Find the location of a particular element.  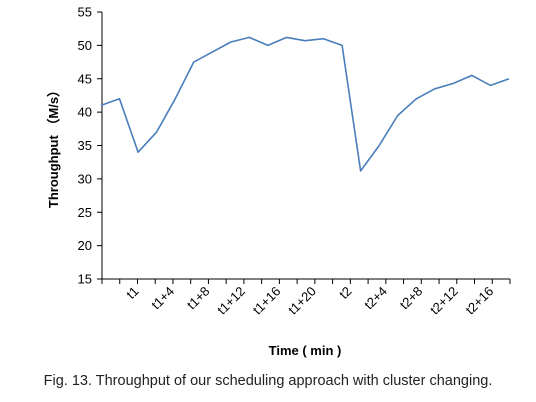

y-axis-ticks: 15 20 25 30 35 40 45 50 55 is located at coordinates (90, 146).